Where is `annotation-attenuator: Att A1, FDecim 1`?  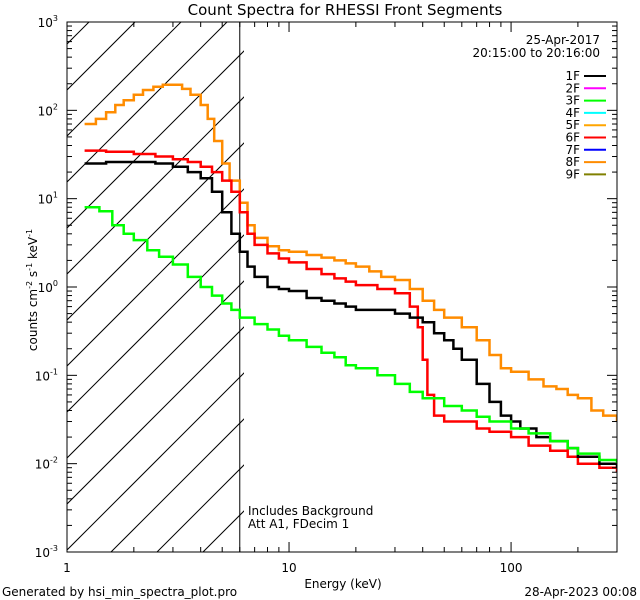 annotation-attenuator: Att A1, FDecim 1 is located at coordinates (298, 524).